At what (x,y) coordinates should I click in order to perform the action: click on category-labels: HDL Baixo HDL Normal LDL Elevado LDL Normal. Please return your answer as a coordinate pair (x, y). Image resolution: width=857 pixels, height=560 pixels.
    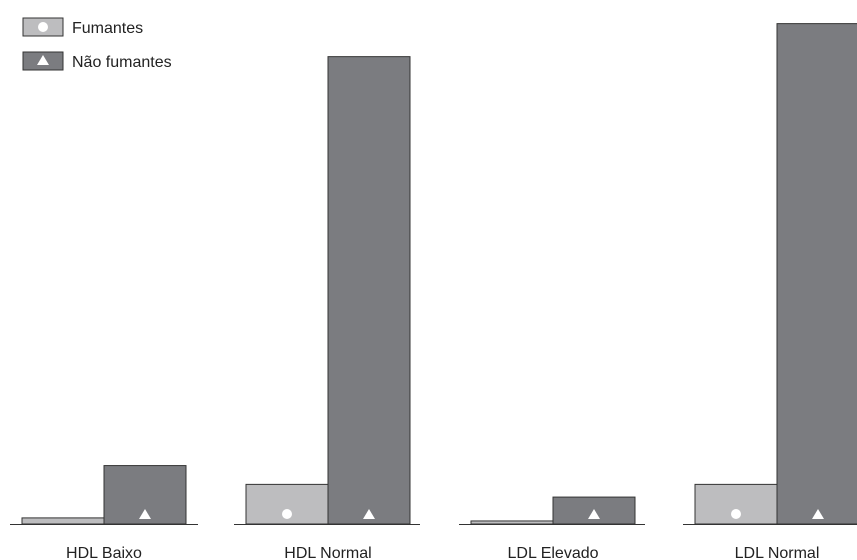
    Looking at the image, I should click on (442, 552).